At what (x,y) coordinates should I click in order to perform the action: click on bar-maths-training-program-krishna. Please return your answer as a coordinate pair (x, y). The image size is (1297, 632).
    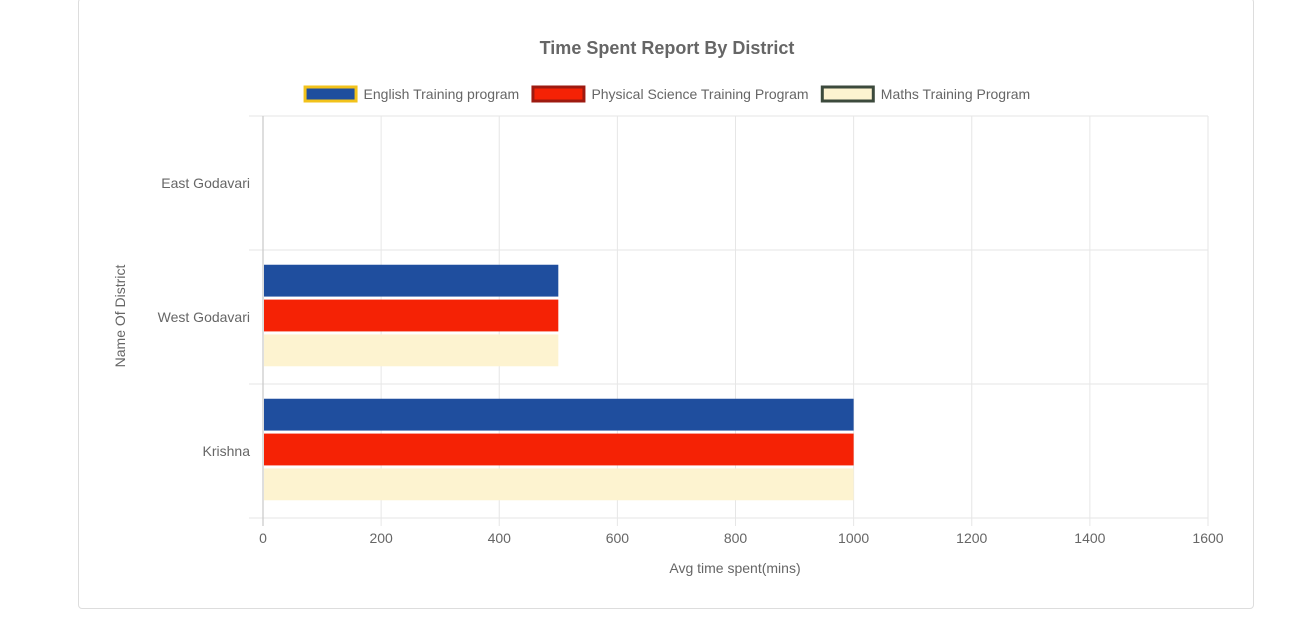
    Looking at the image, I should click on (559, 484).